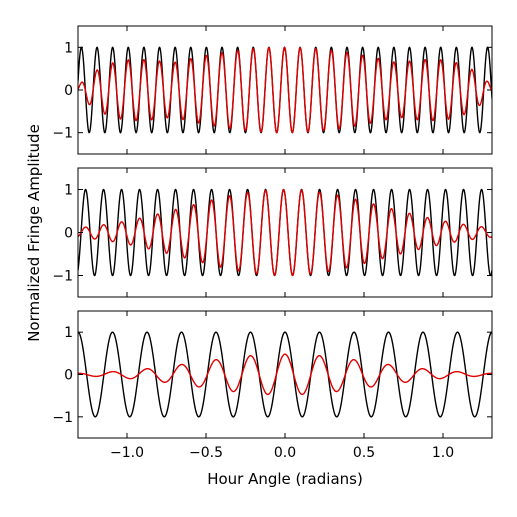 This screenshot has width=517, height=517. What do you see at coordinates (285, 479) in the screenshot?
I see `x-axis-label: Hour Angle (radians)` at bounding box center [285, 479].